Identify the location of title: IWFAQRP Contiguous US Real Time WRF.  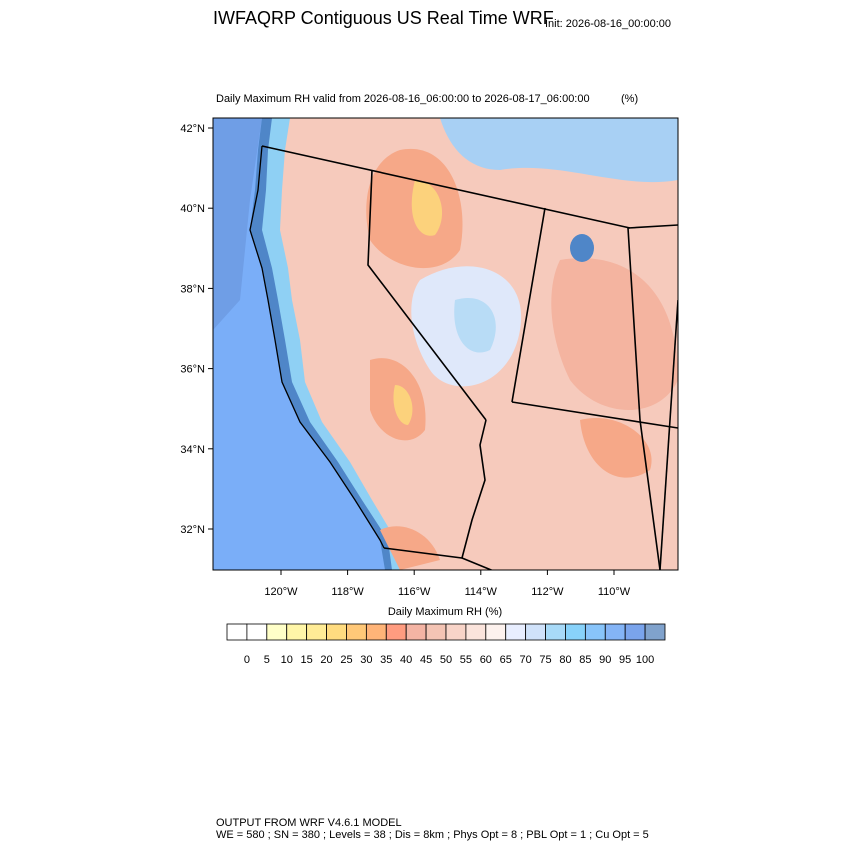
(383, 18).